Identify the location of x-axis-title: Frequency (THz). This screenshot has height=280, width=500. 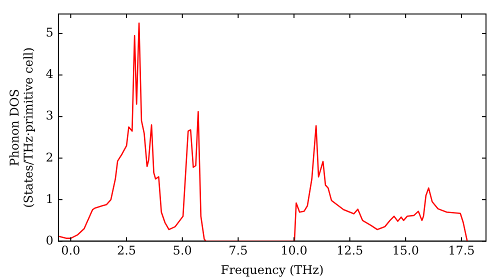
(272, 269).